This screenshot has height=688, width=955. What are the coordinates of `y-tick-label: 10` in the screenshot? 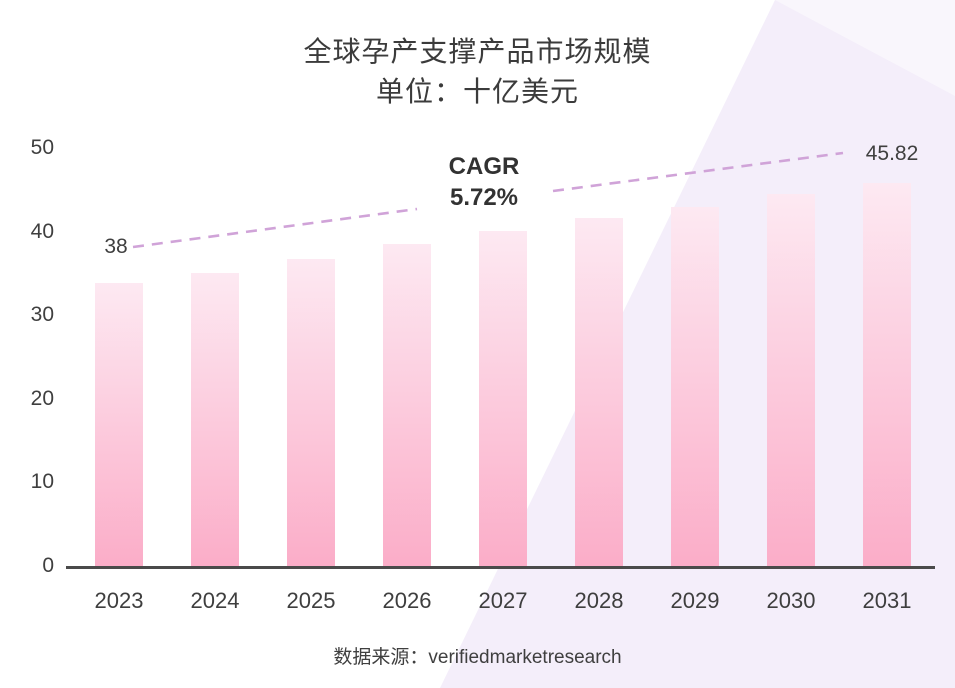 It's located at (42, 481).